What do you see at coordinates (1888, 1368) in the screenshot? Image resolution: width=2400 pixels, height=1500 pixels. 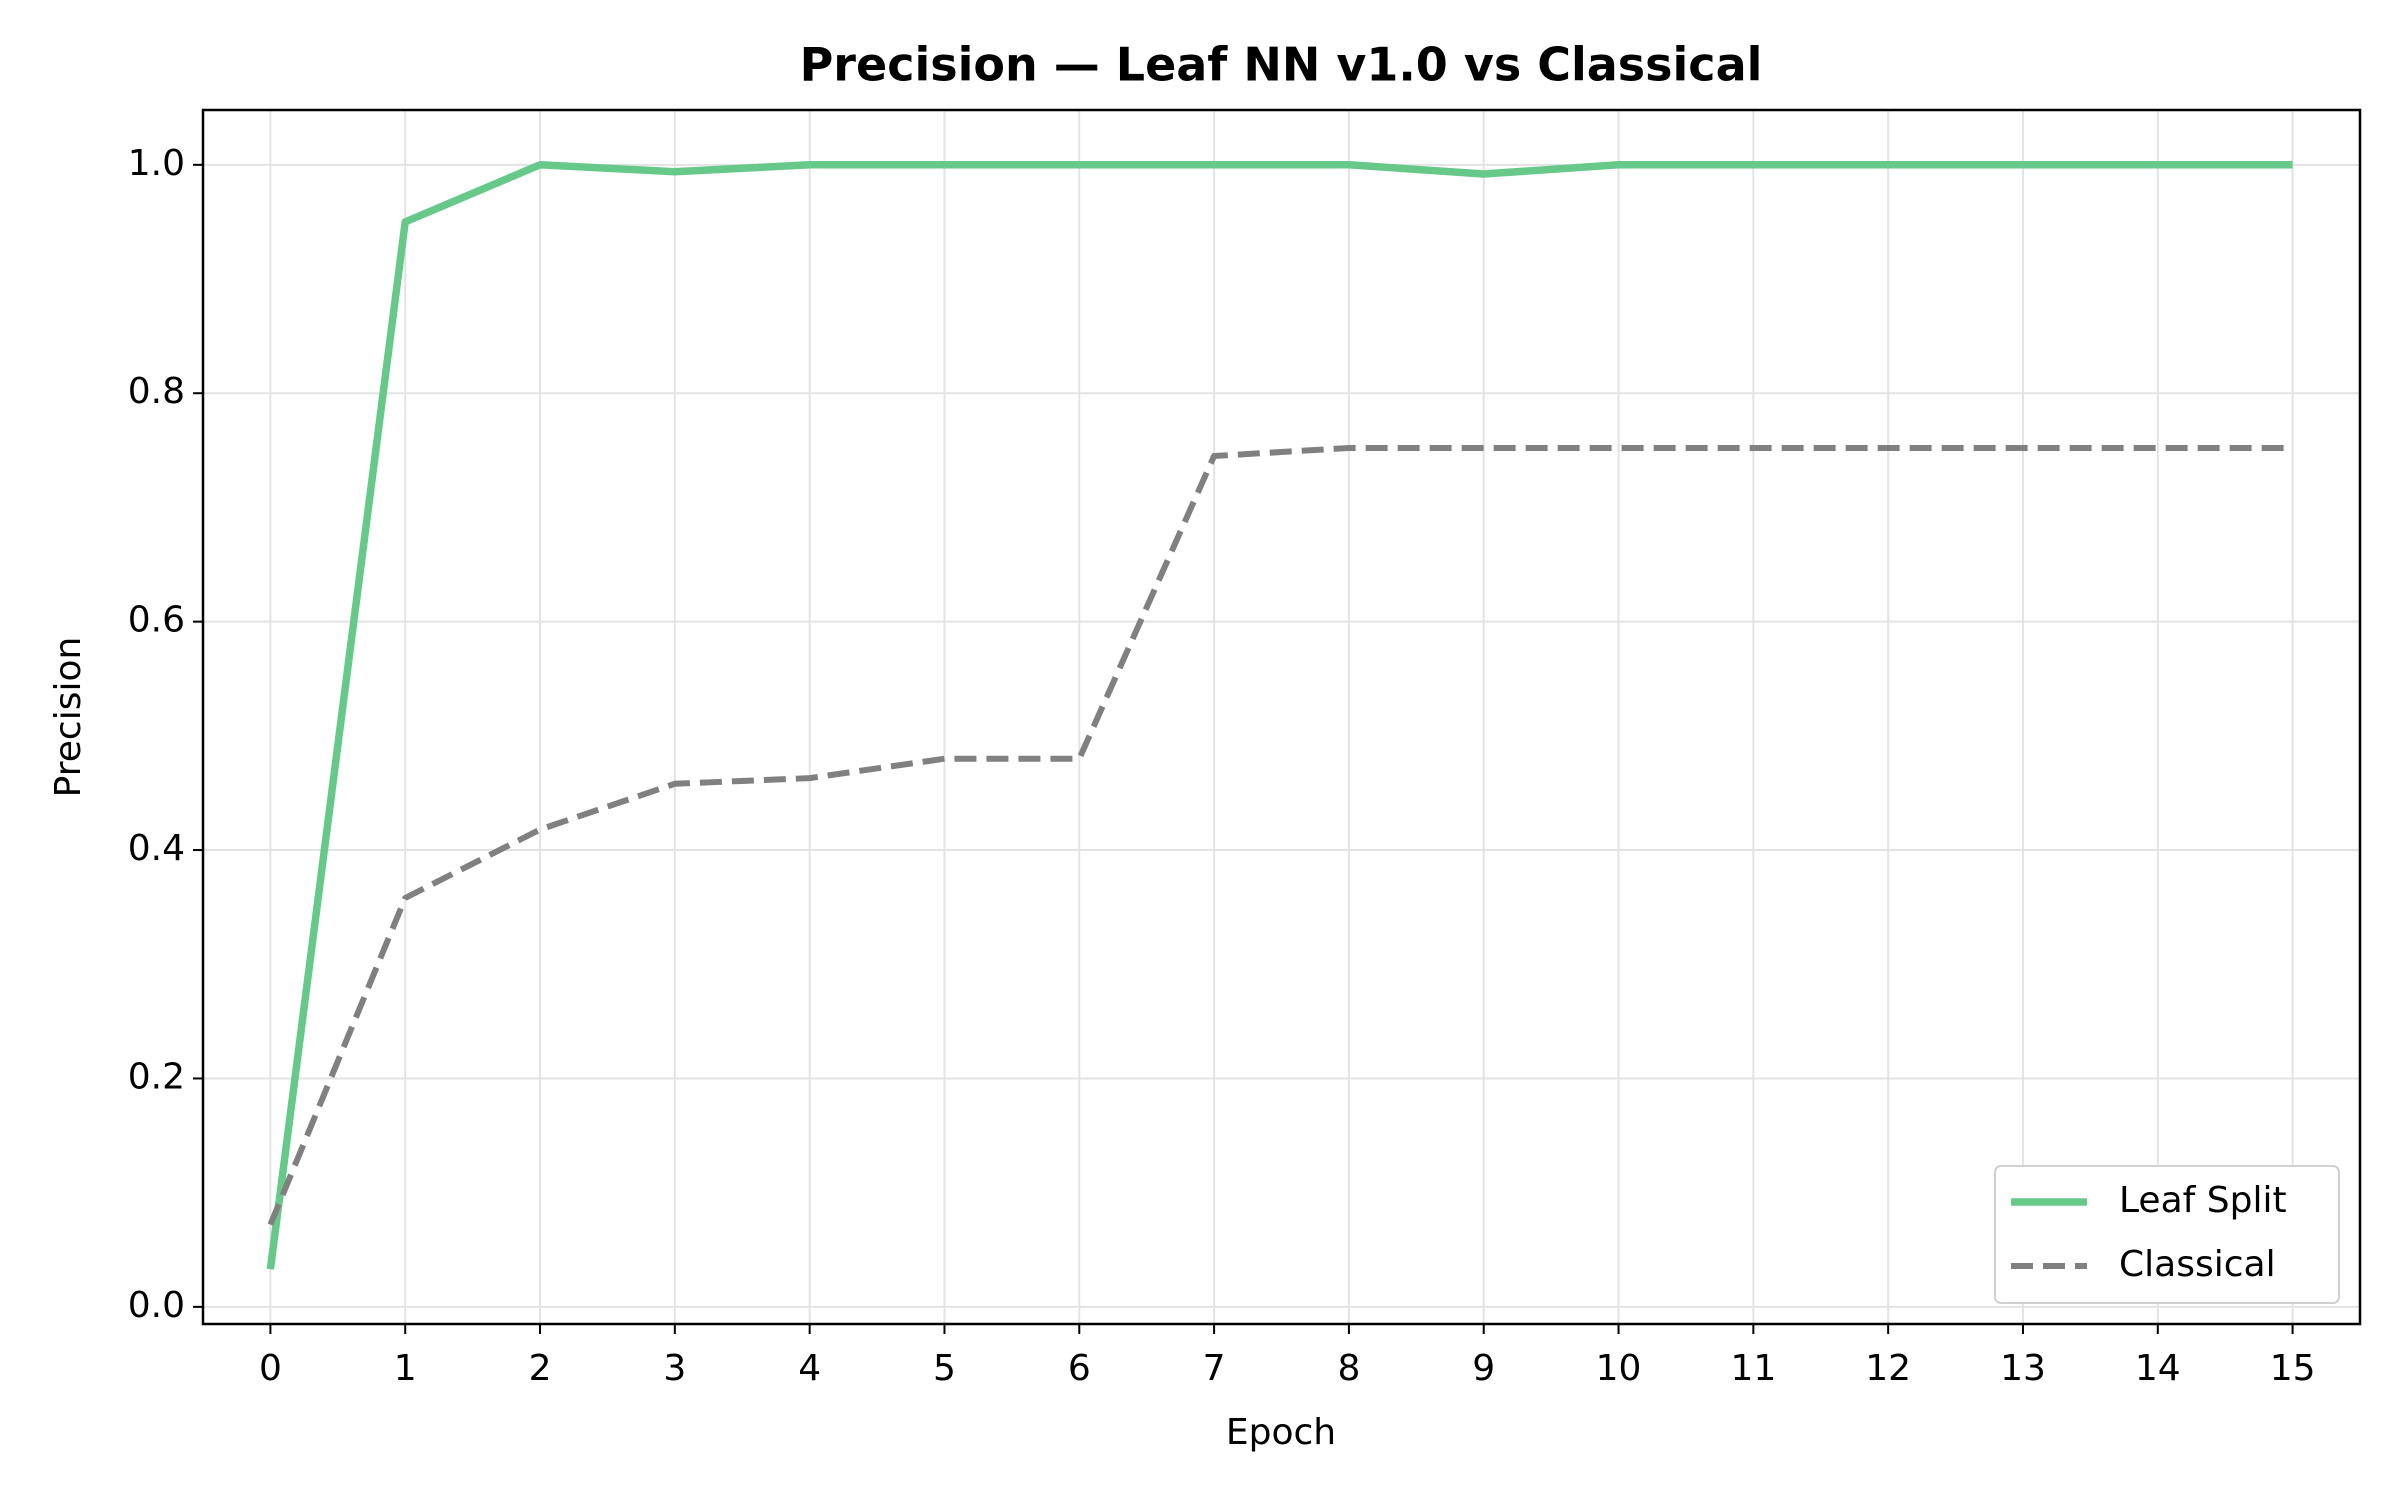 I see `x-tick-label: 12` at bounding box center [1888, 1368].